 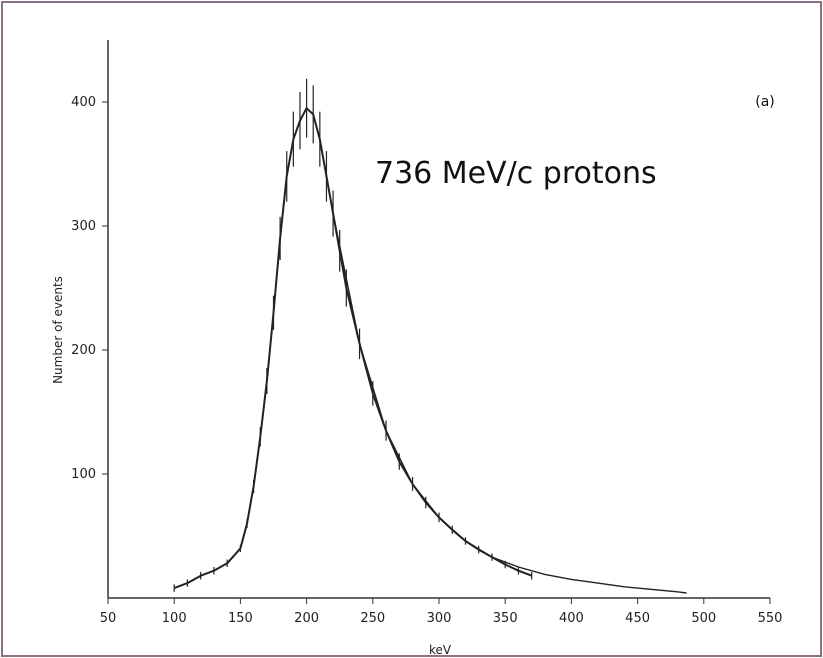 I want to click on y-tick-label-400: 400, so click(x=83, y=102).